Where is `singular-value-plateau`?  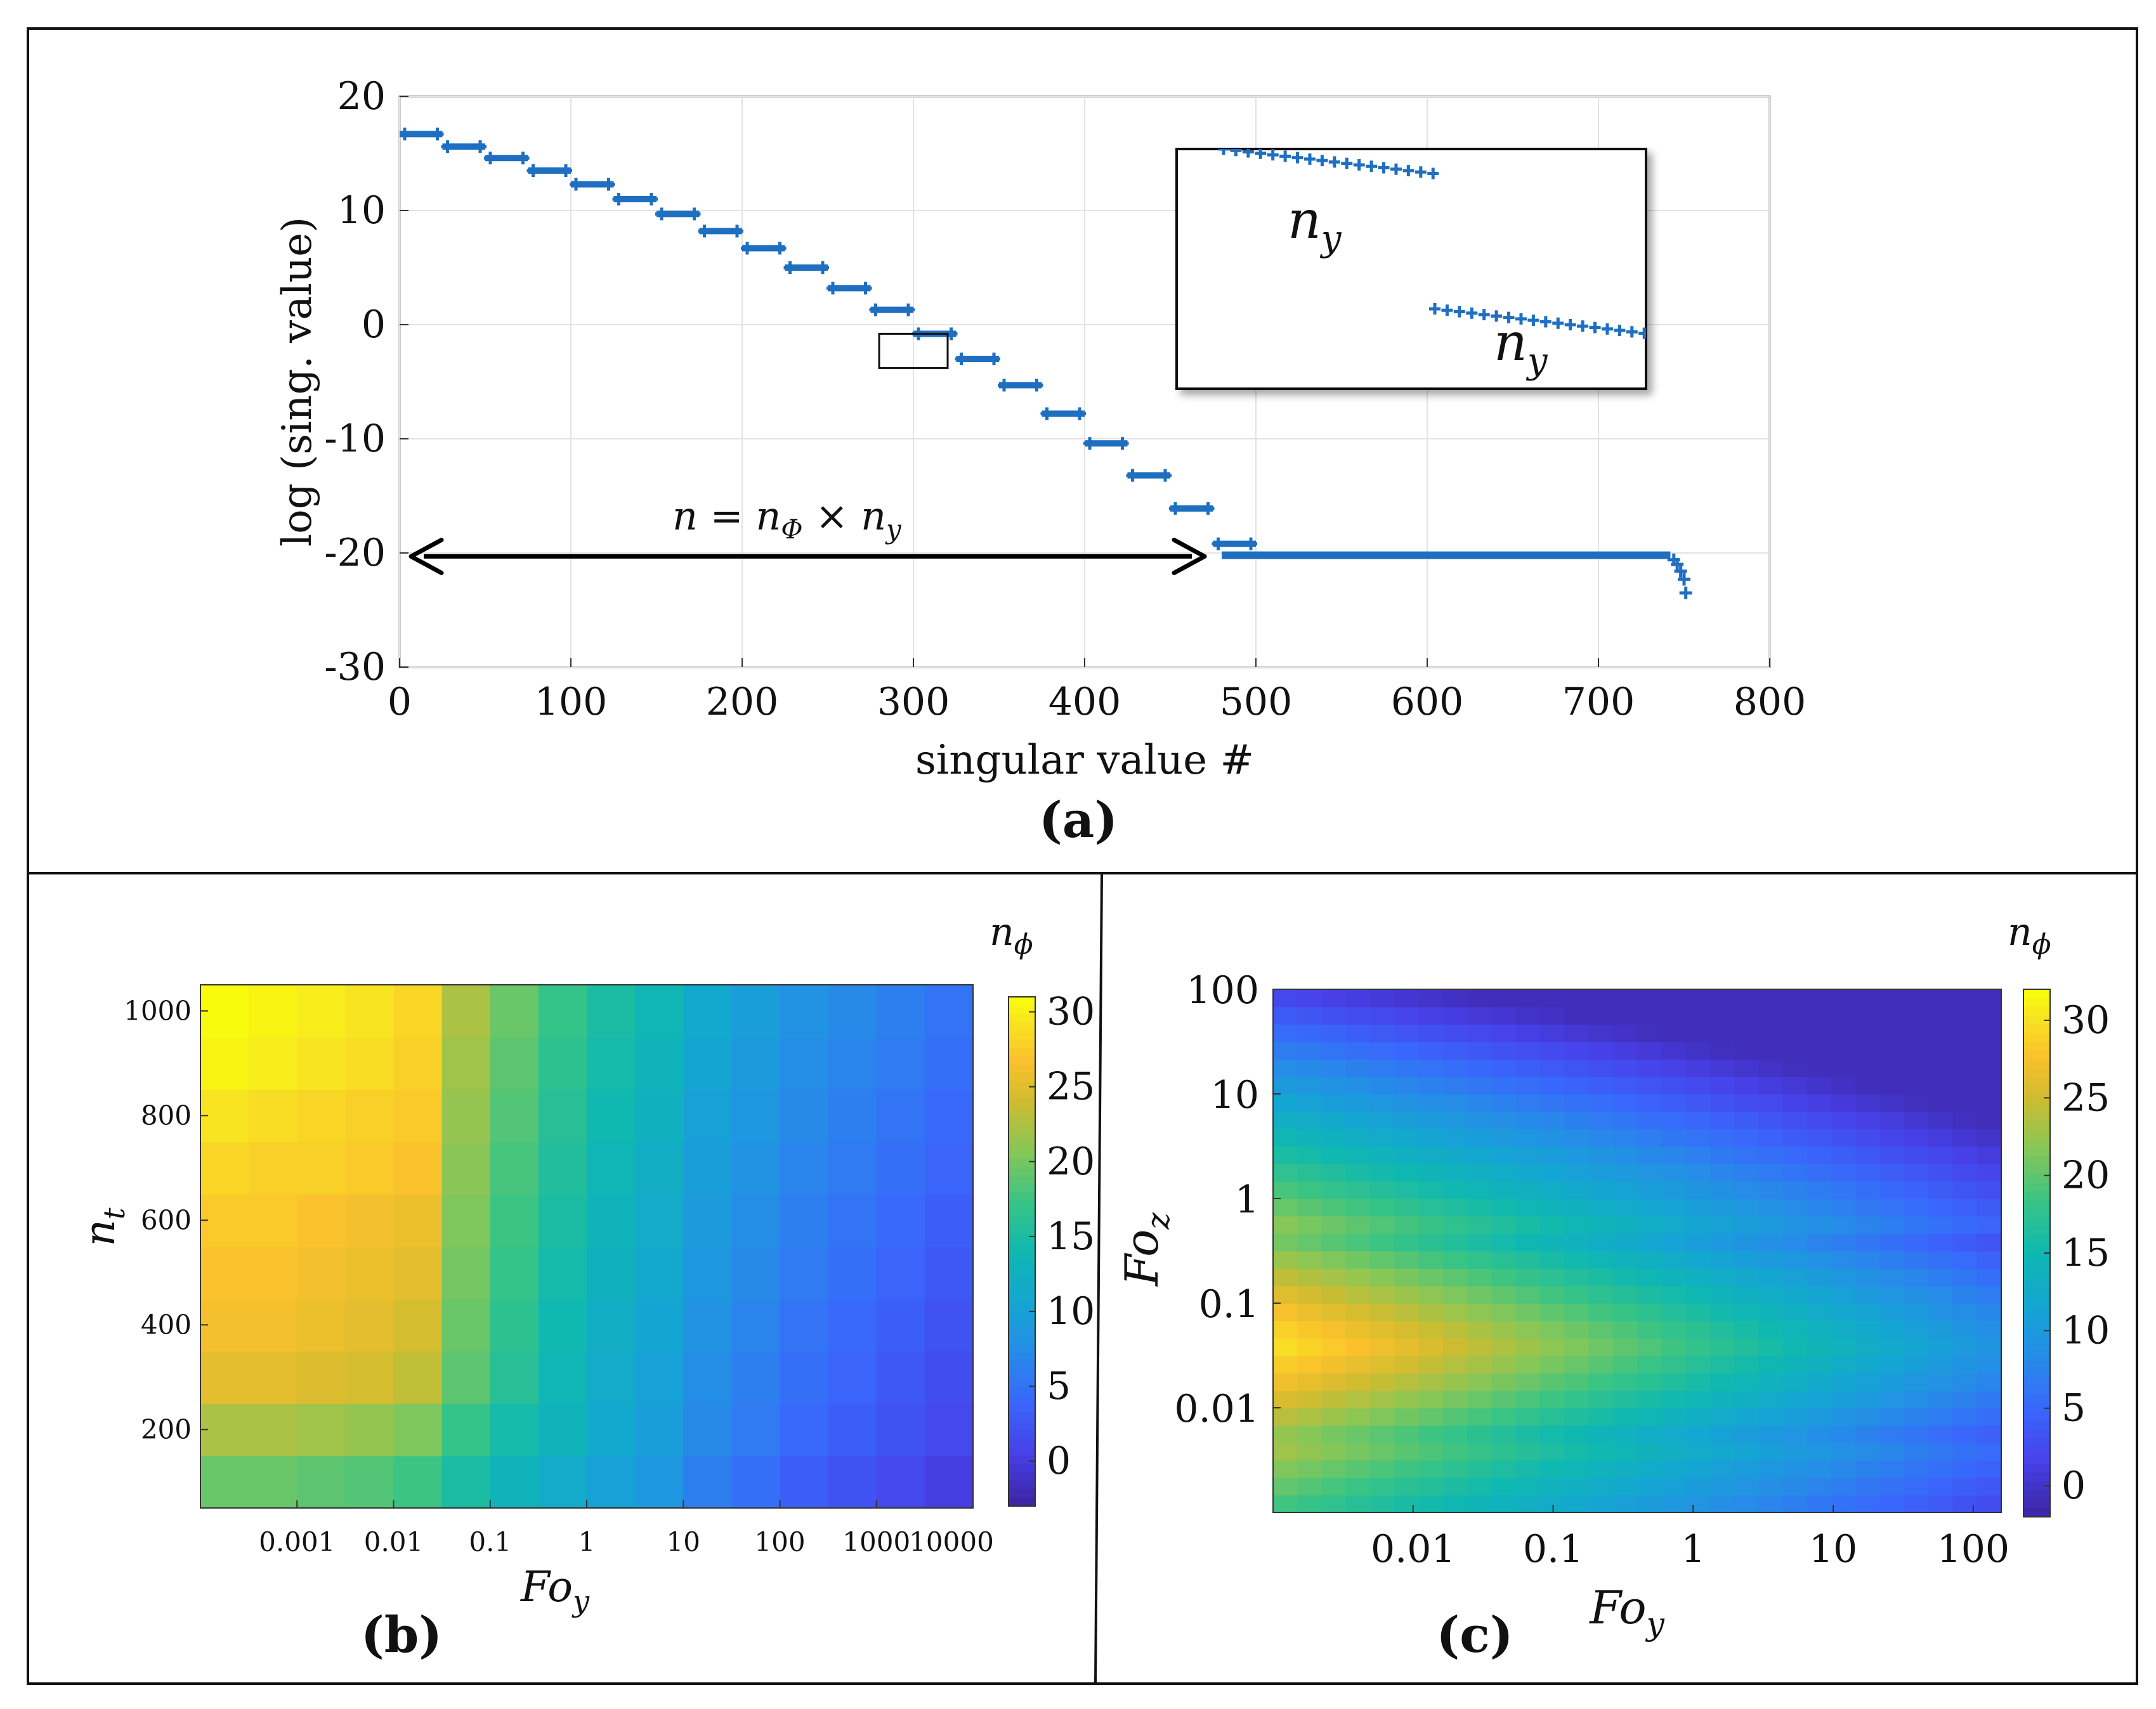 singular-value-plateau is located at coordinates (1446, 555).